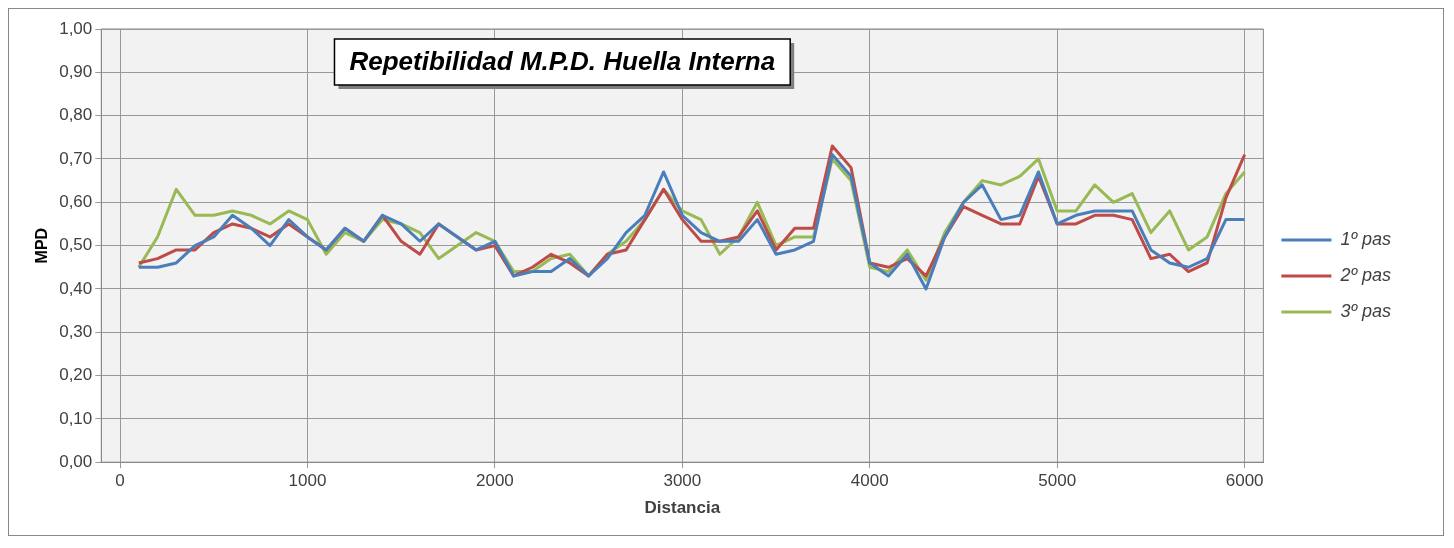  I want to click on y-tick-label: 0,10, so click(76, 418).